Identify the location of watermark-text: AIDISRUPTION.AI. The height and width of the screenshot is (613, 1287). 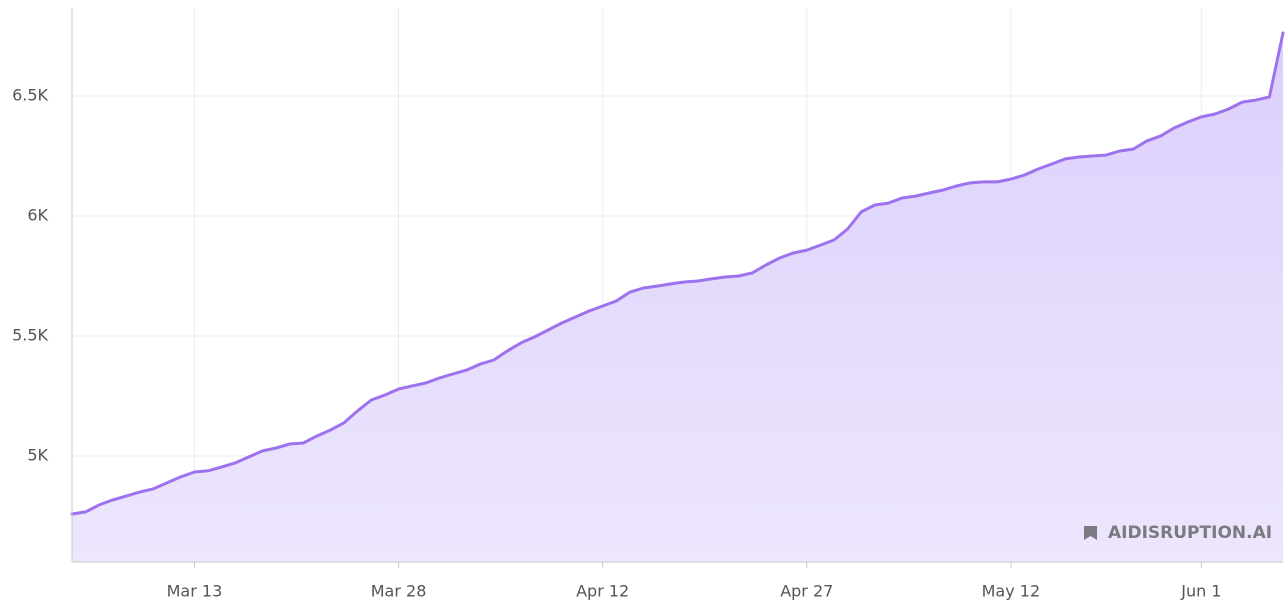
(1190, 533).